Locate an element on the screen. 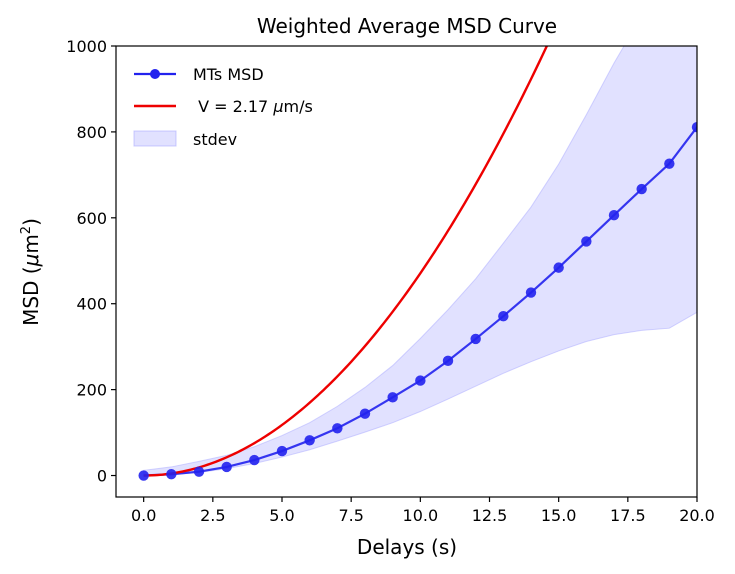 This screenshot has width=735, height=574. x-tick-label: 15.0 is located at coordinates (559, 515).